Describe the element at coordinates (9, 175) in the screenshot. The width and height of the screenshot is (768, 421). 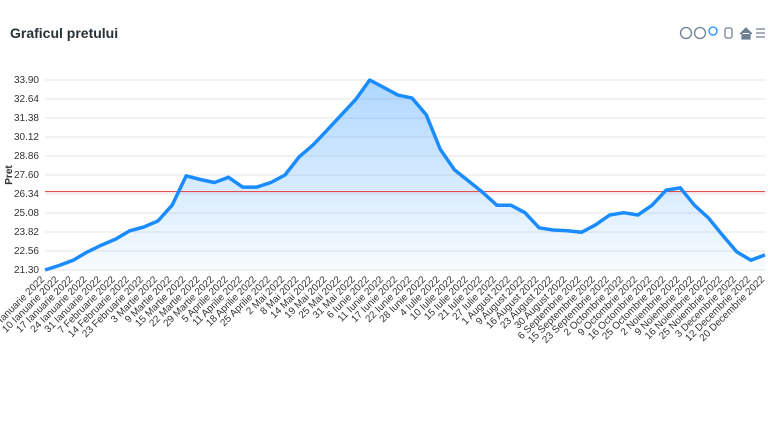
I see `y-axis-title: Pret` at that location.